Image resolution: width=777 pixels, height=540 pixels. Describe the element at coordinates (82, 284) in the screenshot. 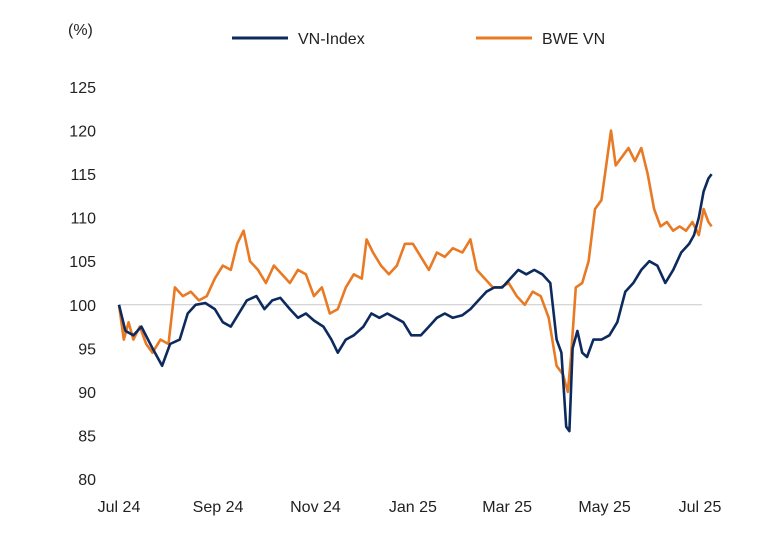

I see `y-axis: 80 85 90 95 100 105 110 115 120 125` at that location.